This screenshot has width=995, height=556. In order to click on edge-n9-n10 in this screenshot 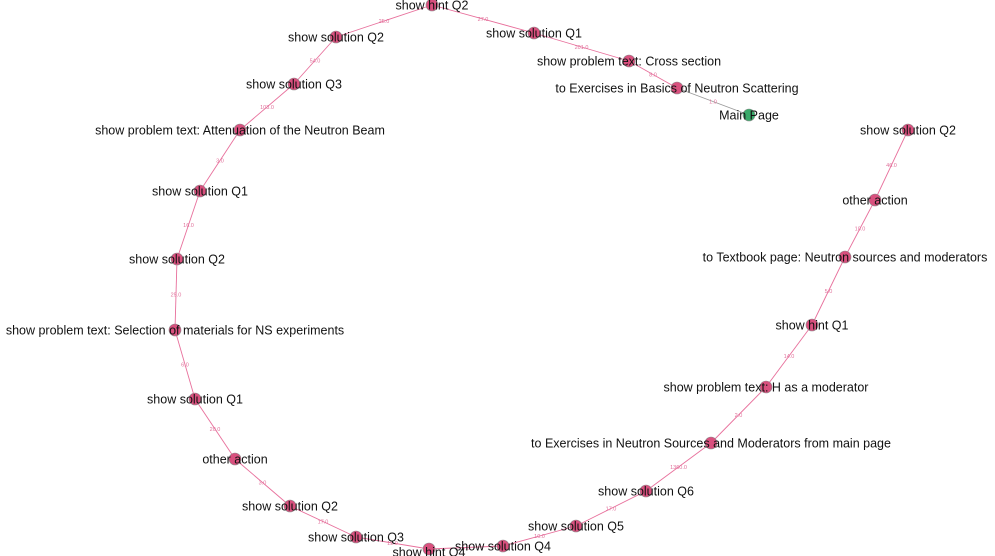, I will do `click(188, 225)`.